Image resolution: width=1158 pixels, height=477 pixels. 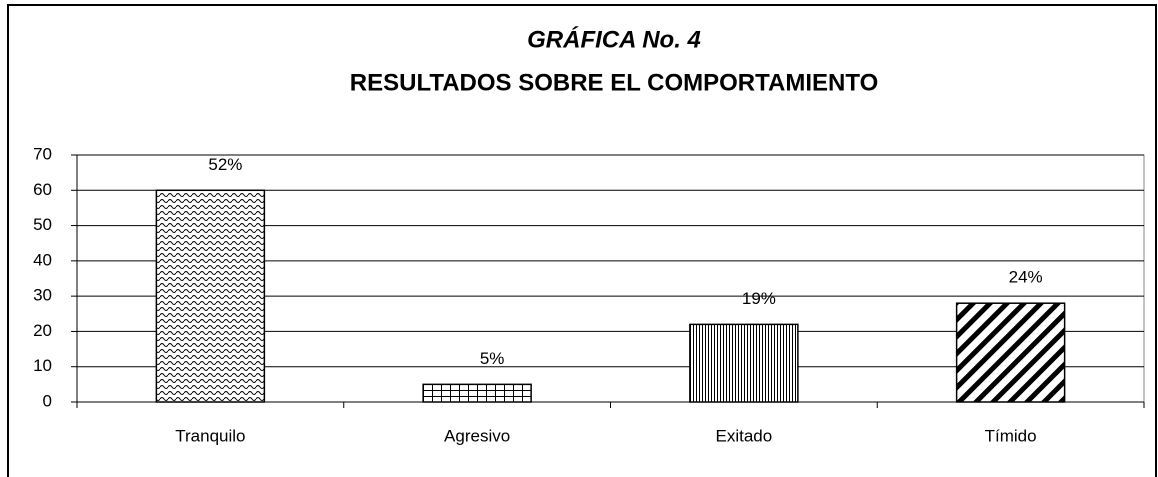 What do you see at coordinates (42, 189) in the screenshot?
I see `y-tick-label: 60` at bounding box center [42, 189].